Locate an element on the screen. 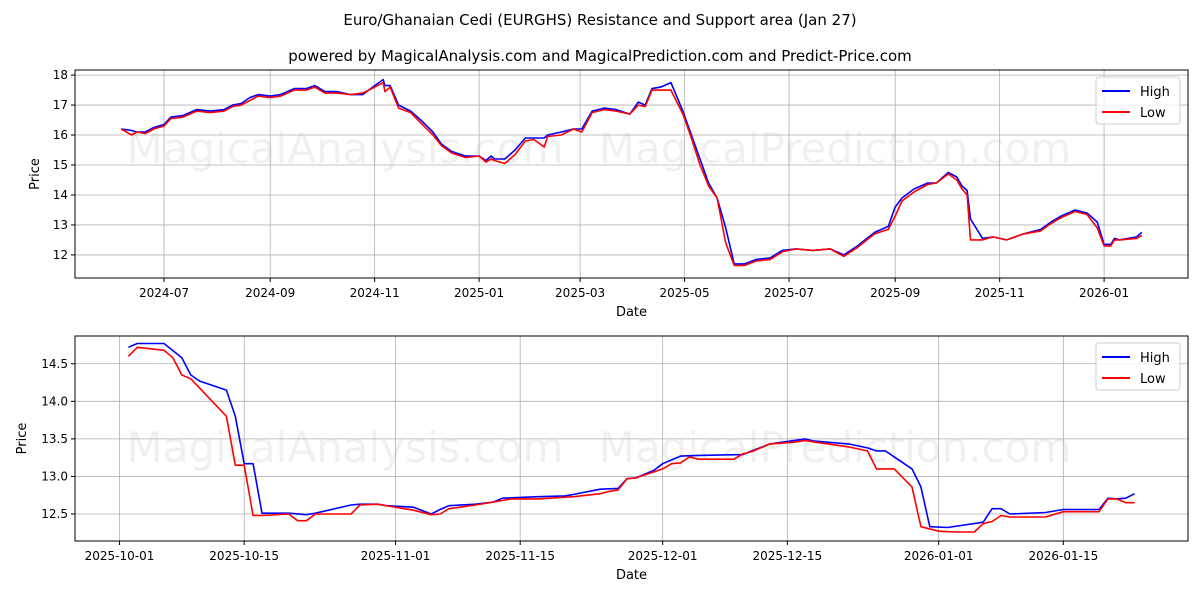 Image resolution: width=1200 pixels, height=600 pixels. x-tick-label: 2025-11-01 is located at coordinates (396, 556).